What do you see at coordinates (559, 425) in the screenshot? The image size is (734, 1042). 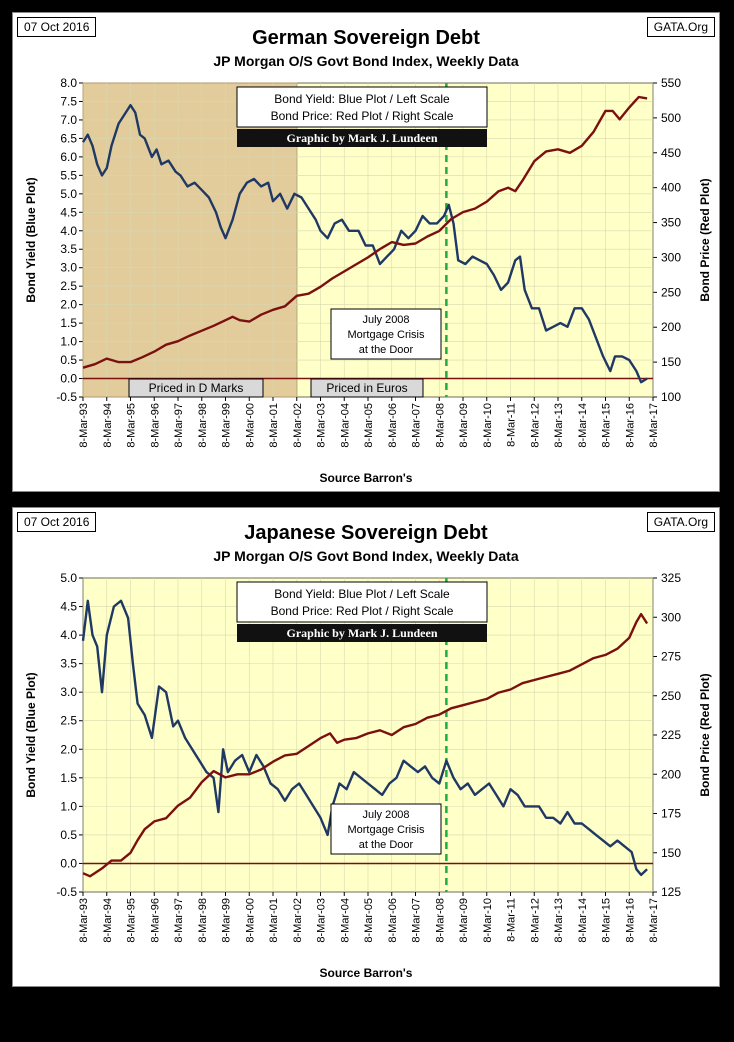 I see `x-tick-label: 8-Mar-13` at bounding box center [559, 425].